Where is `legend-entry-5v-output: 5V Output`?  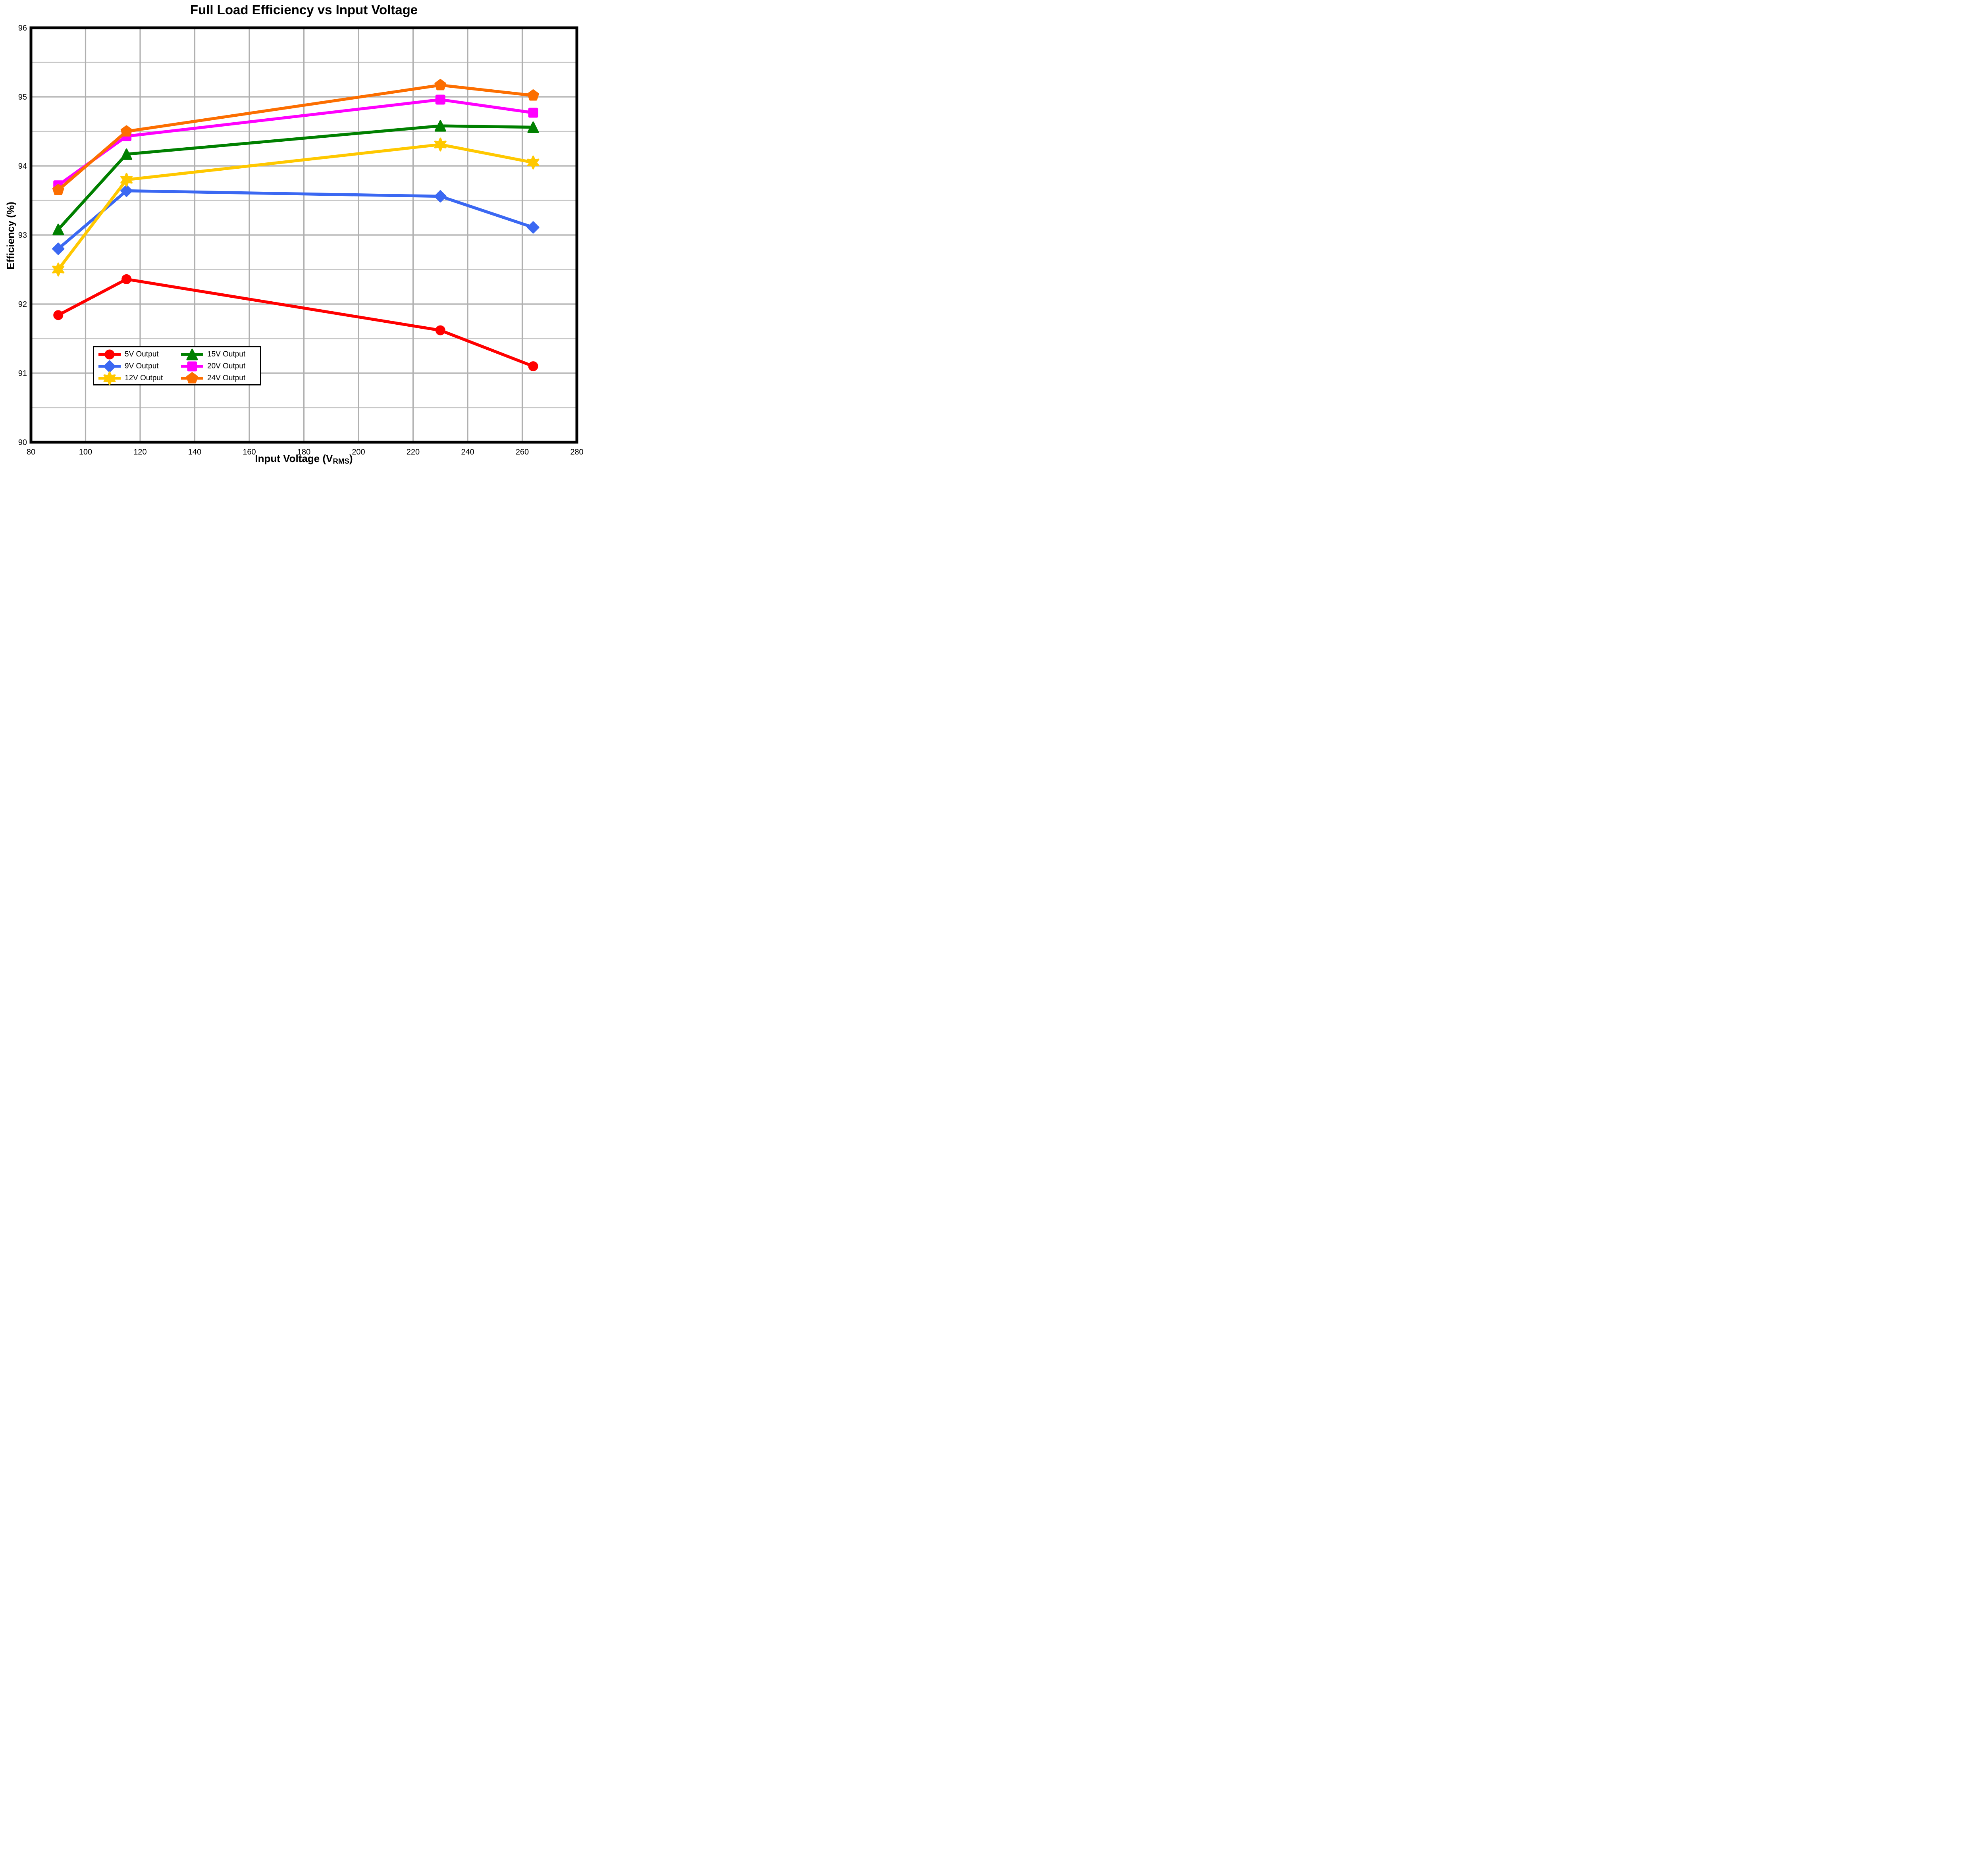 legend-entry-5v-output: 5V Output is located at coordinates (136, 355).